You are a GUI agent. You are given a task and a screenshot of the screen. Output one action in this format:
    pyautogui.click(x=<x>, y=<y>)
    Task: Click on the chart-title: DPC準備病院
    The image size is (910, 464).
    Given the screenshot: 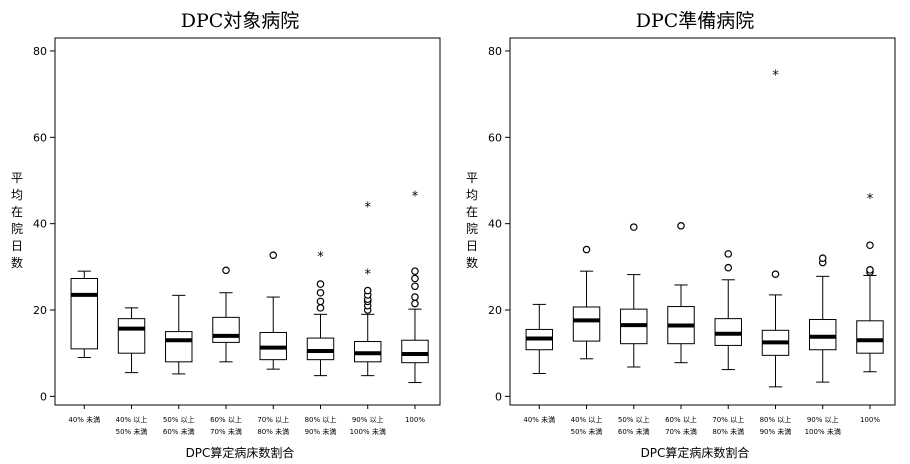 What is the action you would take?
    pyautogui.click(x=695, y=21)
    